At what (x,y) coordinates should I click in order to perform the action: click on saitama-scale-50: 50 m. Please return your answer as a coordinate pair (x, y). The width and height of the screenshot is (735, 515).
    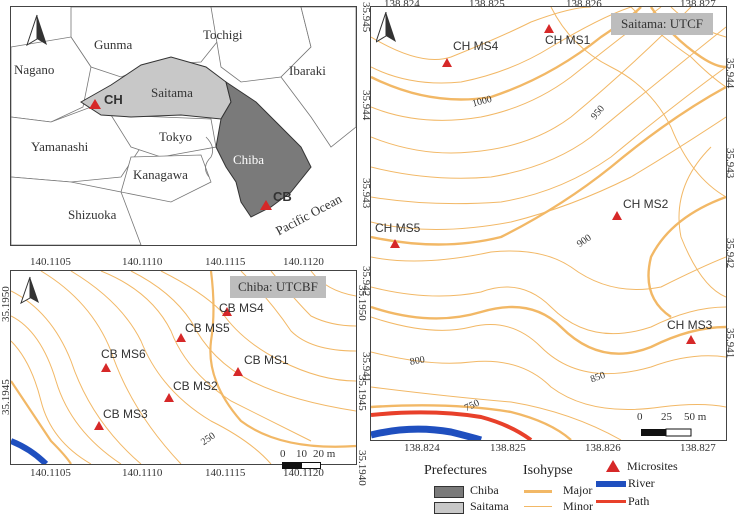
    Looking at the image, I should click on (695, 417).